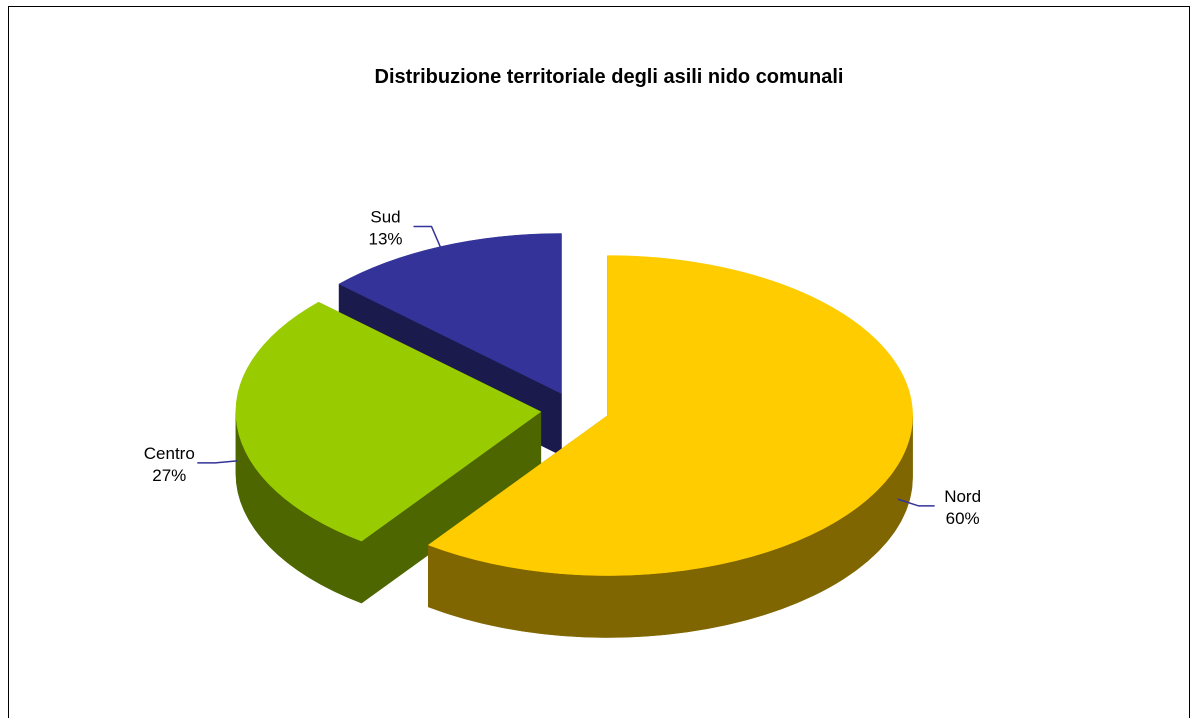 This screenshot has height=718, width=1192. I want to click on data-label-name-sud: Sud, so click(385, 216).